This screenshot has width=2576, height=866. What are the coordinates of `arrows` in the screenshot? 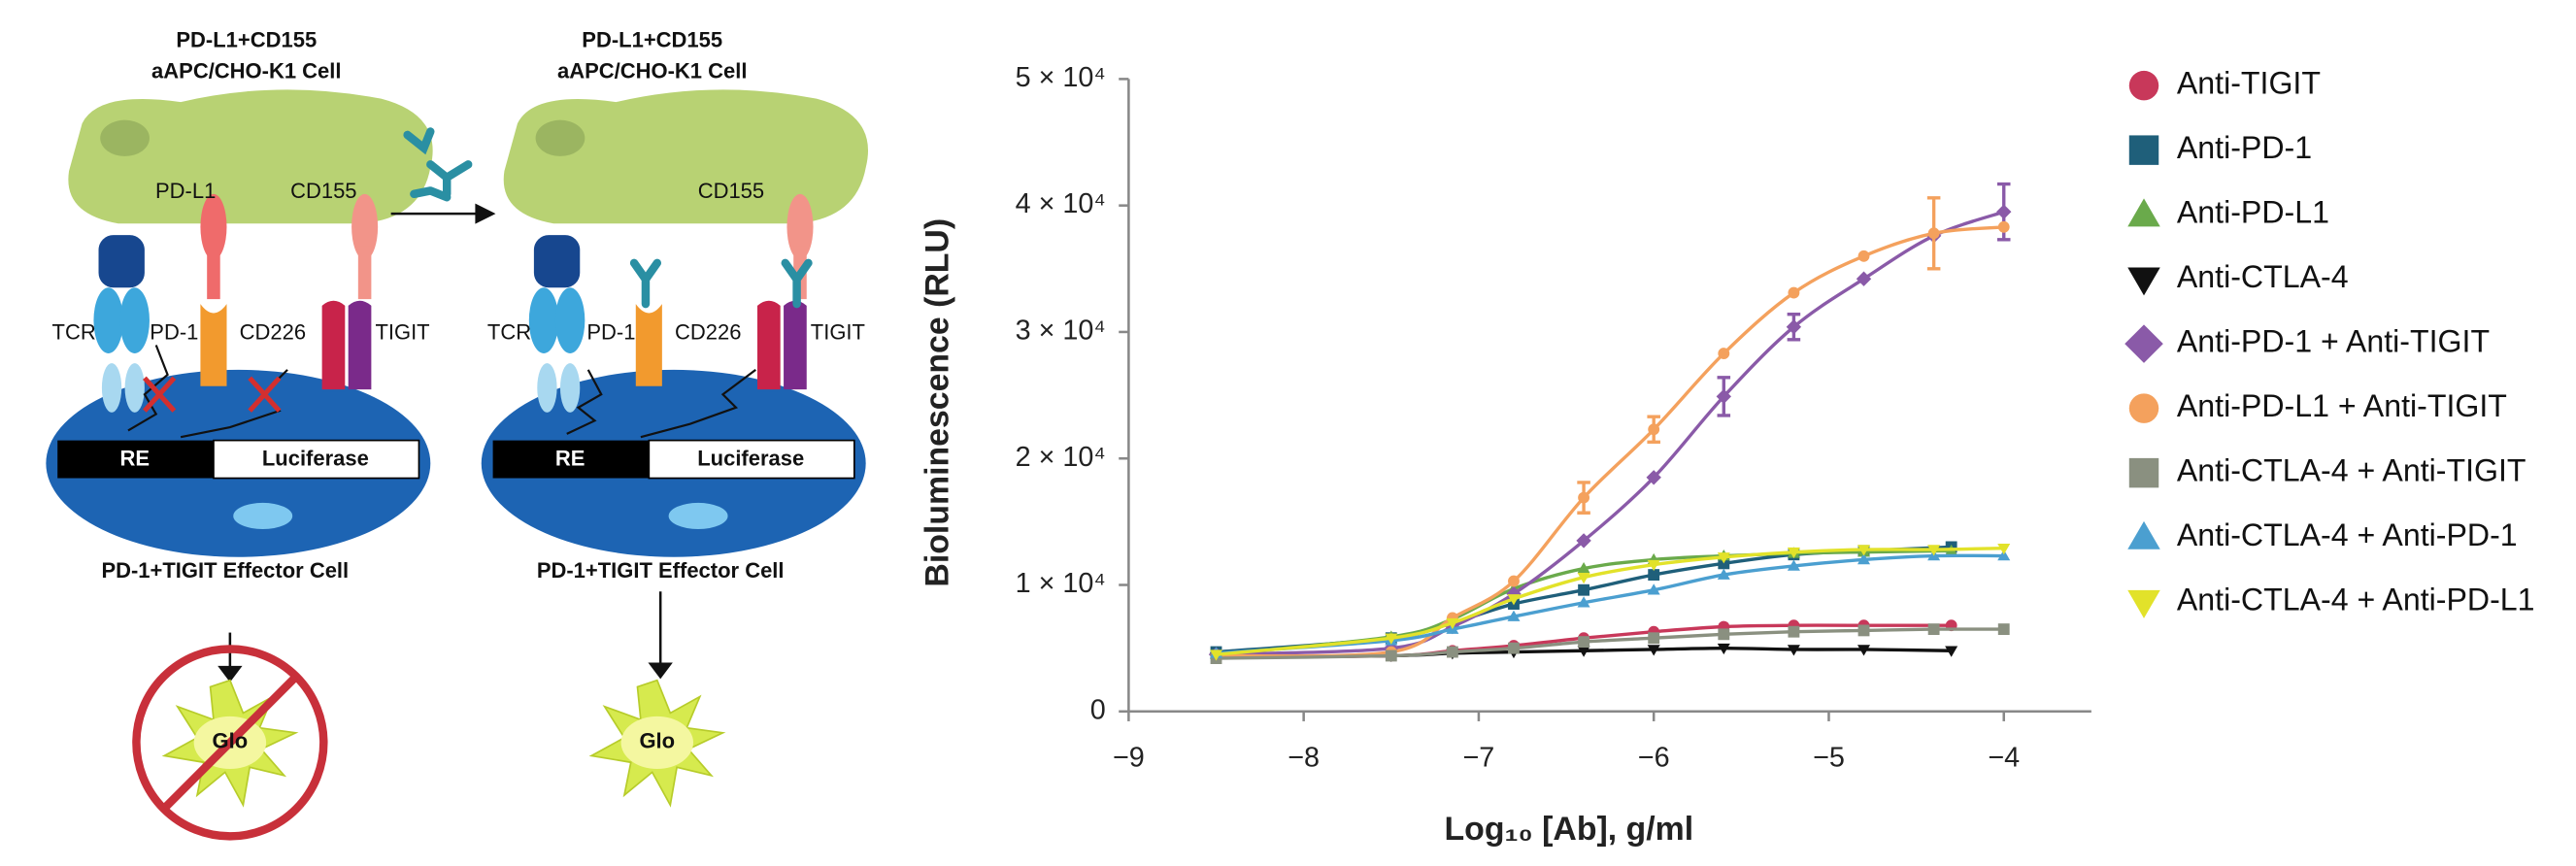 It's located at (445, 443).